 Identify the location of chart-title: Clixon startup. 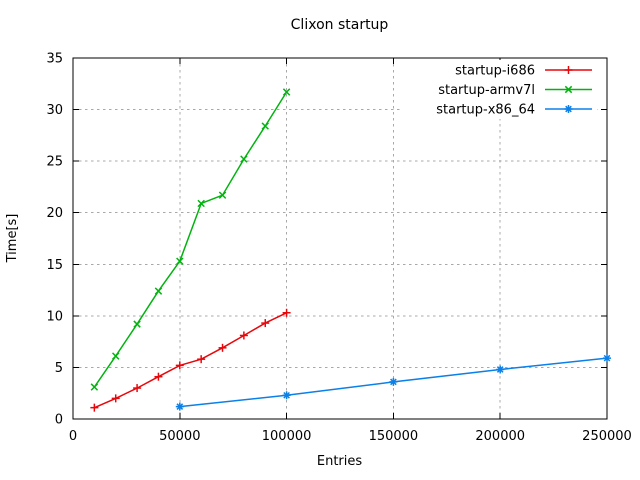
(340, 25).